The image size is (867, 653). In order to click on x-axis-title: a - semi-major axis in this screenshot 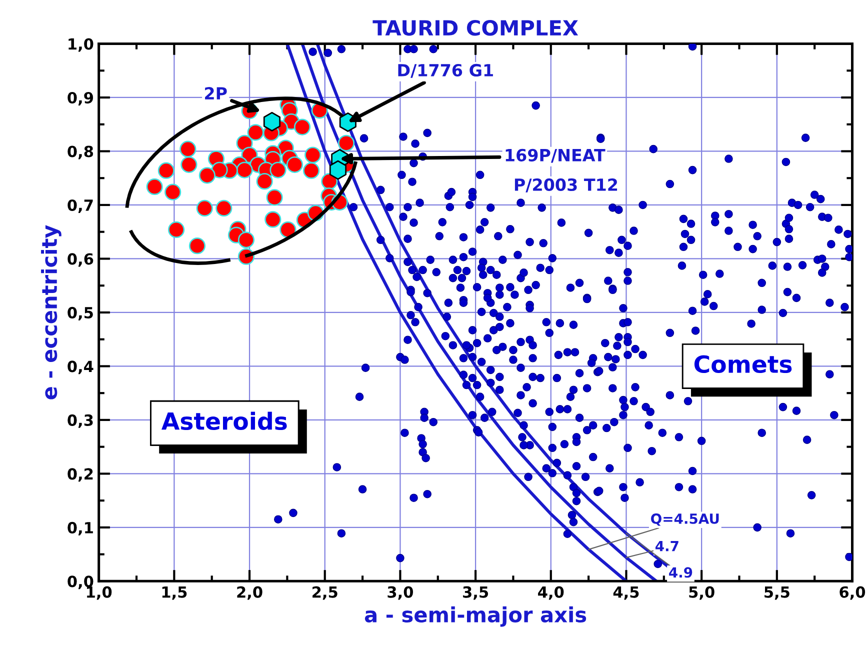, I will do `click(475, 616)`.